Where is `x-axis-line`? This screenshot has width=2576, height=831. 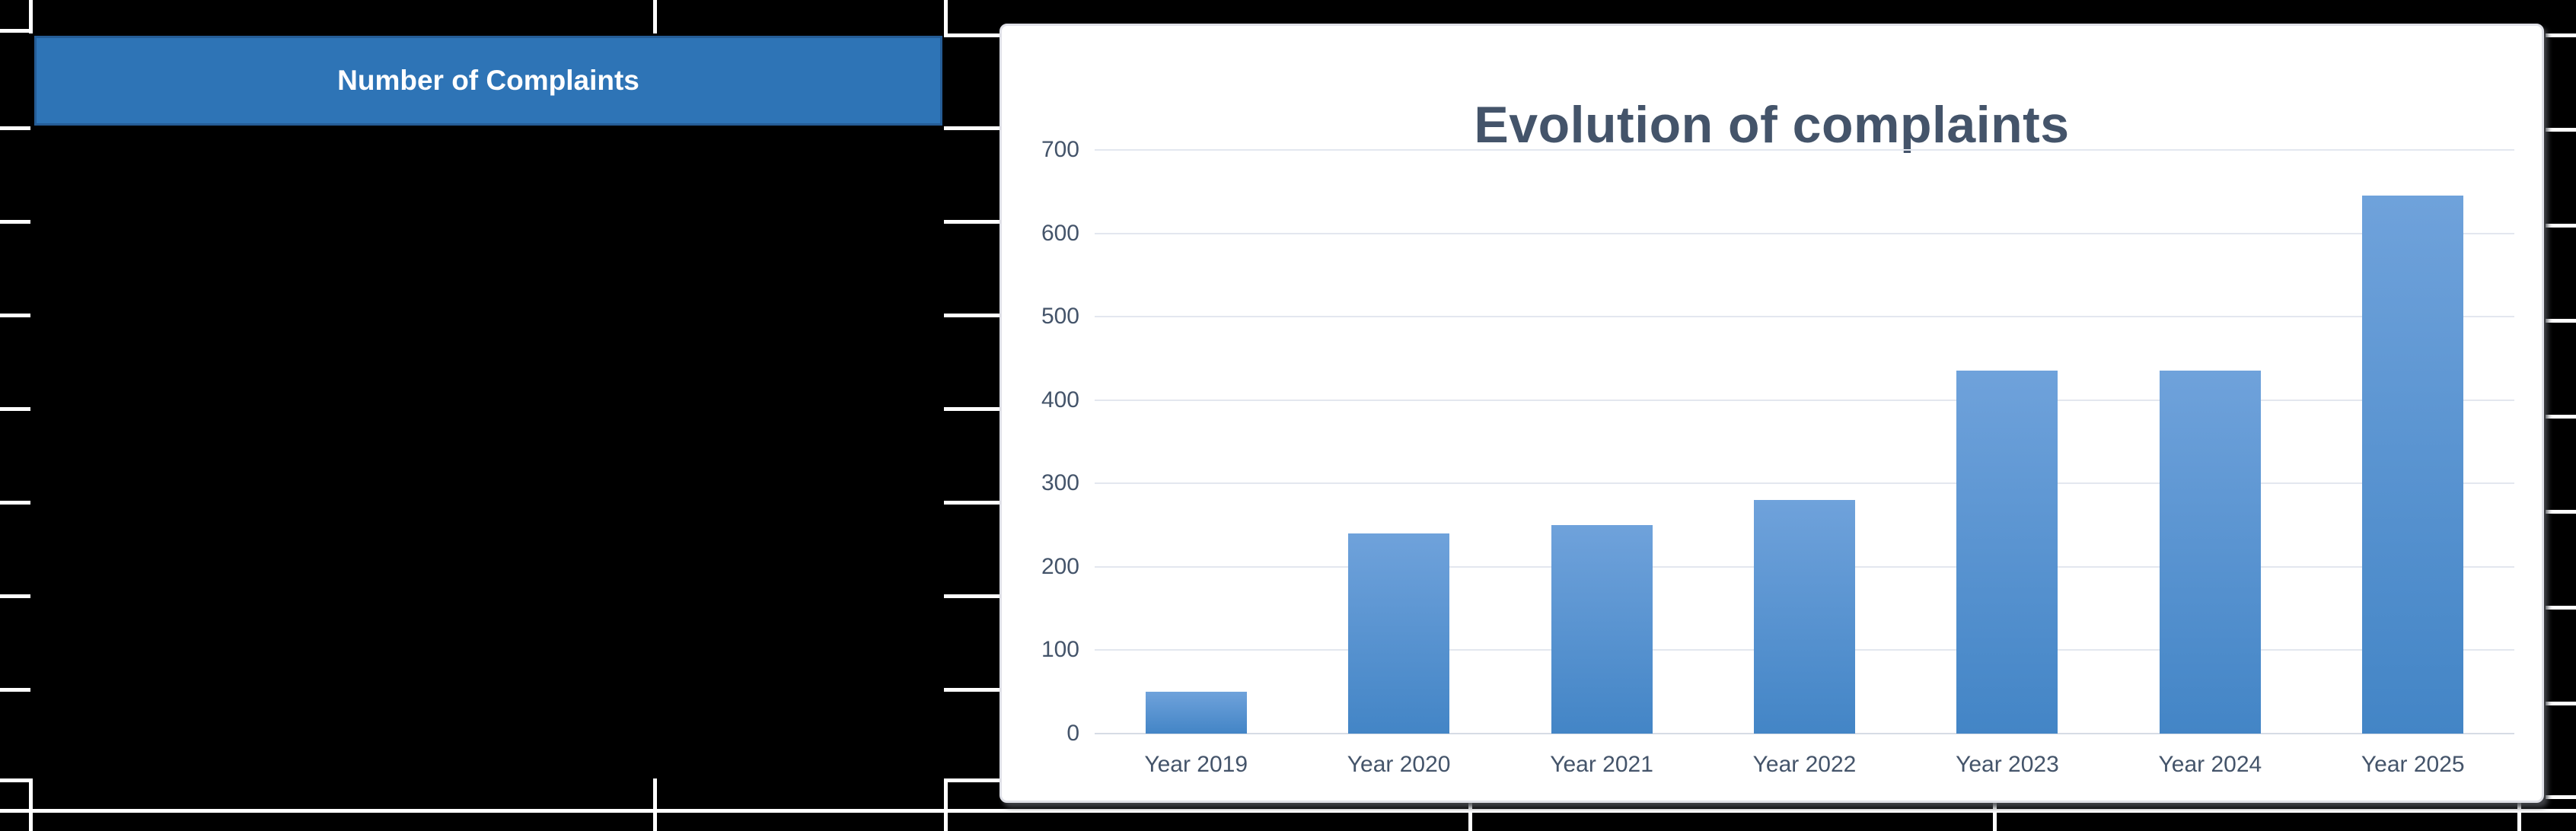
x-axis-line is located at coordinates (1804, 733).